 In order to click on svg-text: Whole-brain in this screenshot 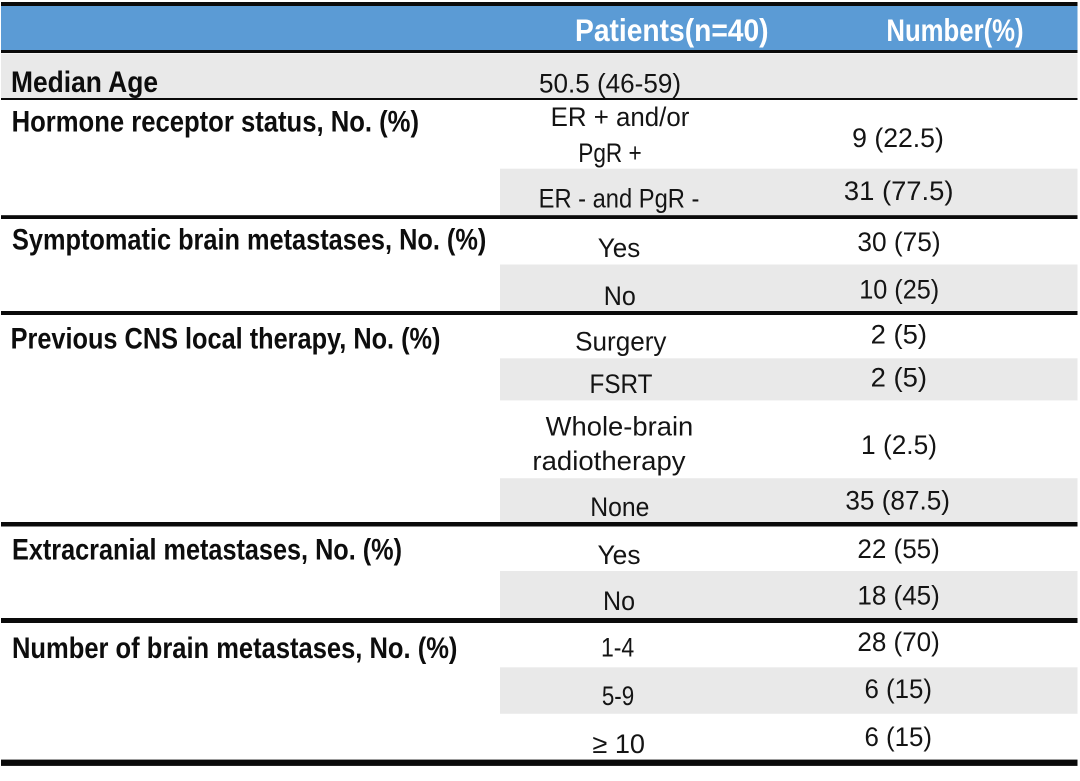, I will do `click(620, 426)`.